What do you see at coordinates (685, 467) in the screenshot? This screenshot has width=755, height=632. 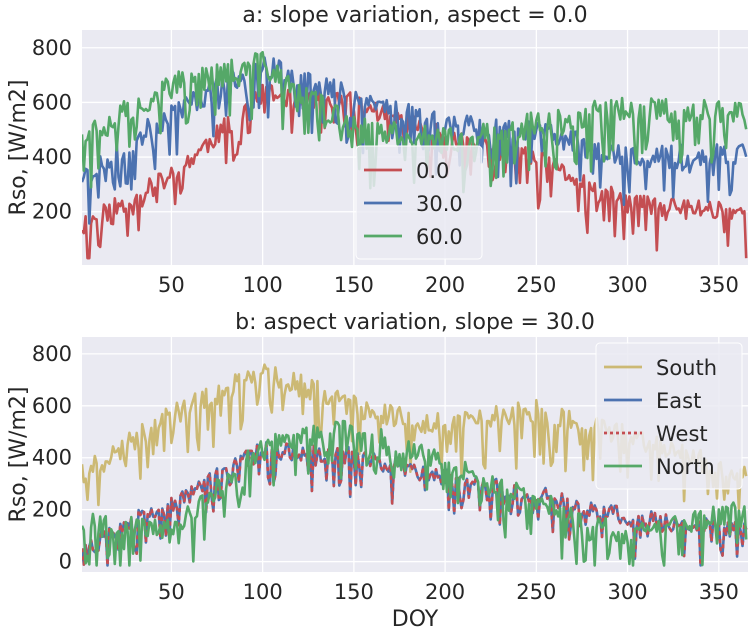 I see `legend-label: North` at bounding box center [685, 467].